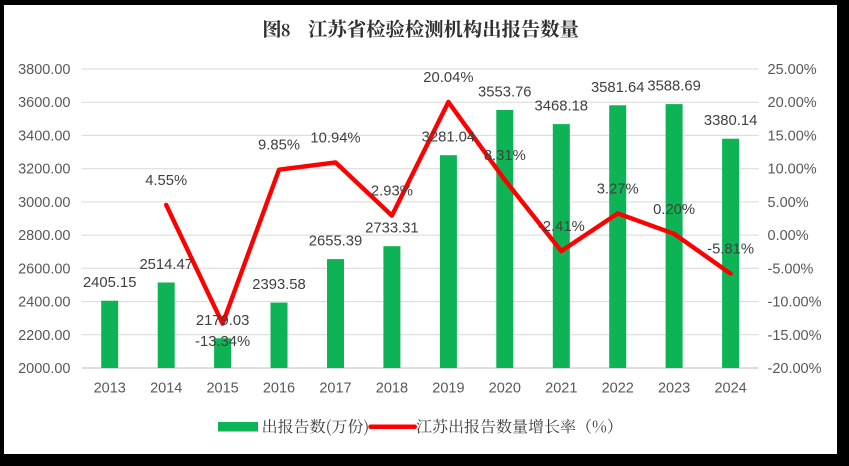  What do you see at coordinates (392, 192) in the screenshot?
I see `svg-text: 2.93%` at bounding box center [392, 192].